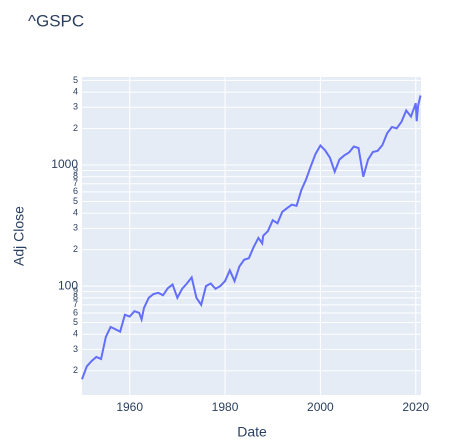 This screenshot has height=448, width=476. What do you see at coordinates (68, 285) in the screenshot?
I see `y-tick-label: 100` at bounding box center [68, 285].